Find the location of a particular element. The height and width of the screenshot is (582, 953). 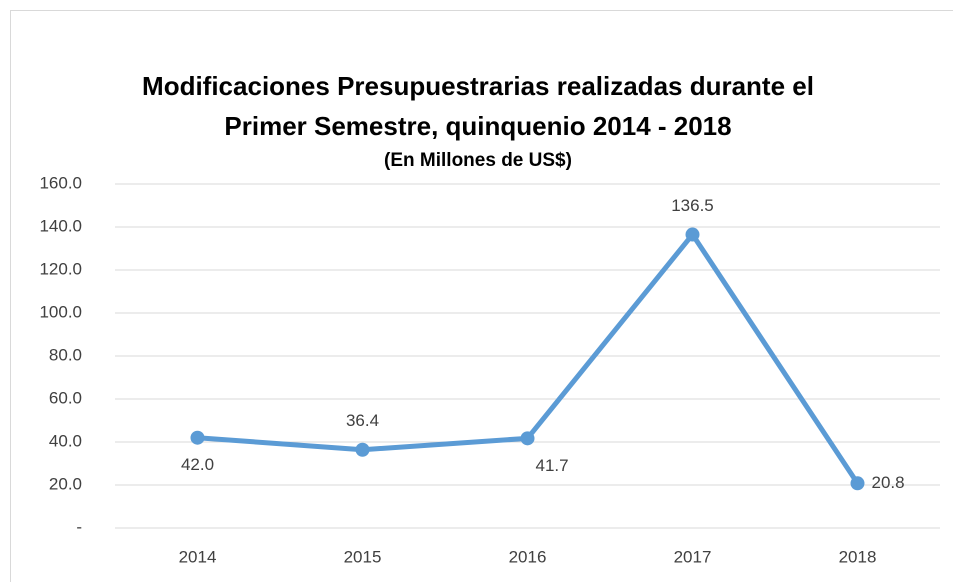

x-tick-label: 2018 is located at coordinates (858, 556).